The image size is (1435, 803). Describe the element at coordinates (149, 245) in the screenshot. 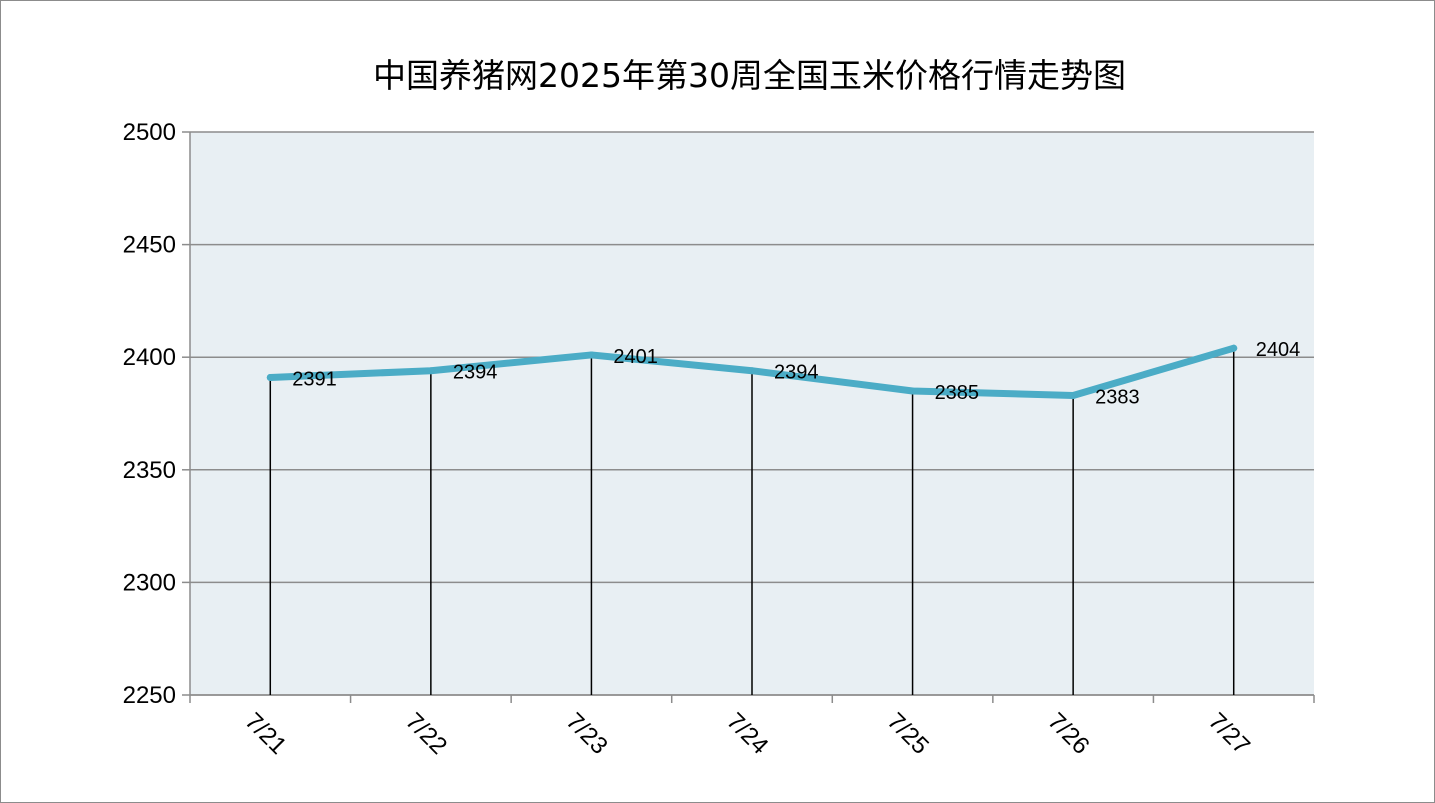

I see `y-tick-label: 2450` at that location.